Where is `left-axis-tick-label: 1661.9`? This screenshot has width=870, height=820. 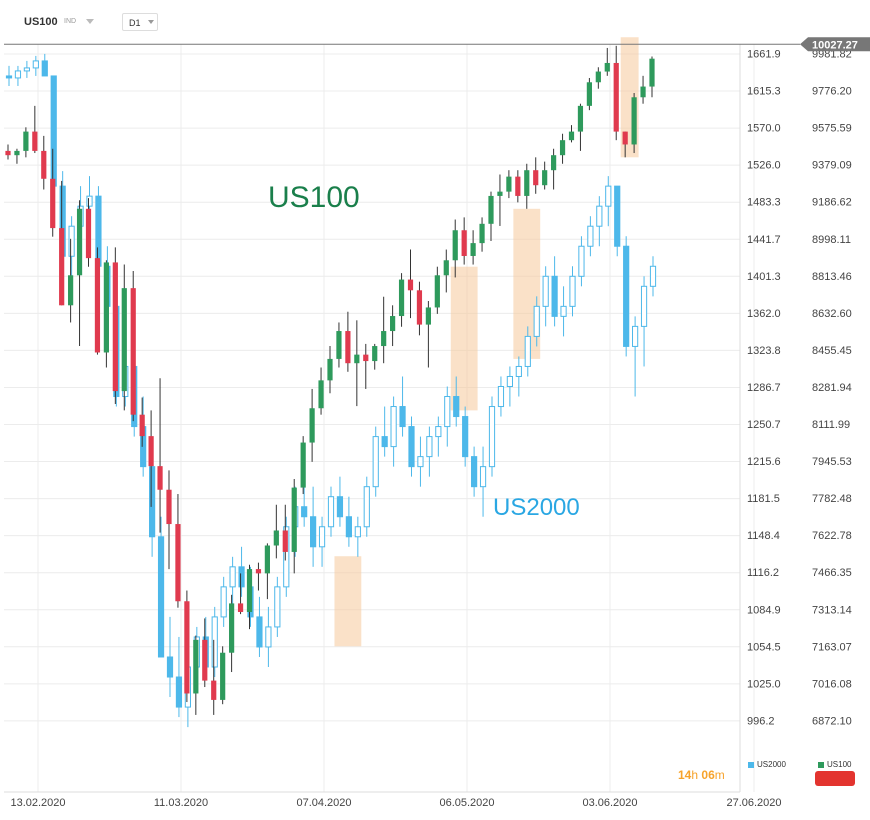
left-axis-tick-label: 1661.9 is located at coordinates (764, 55).